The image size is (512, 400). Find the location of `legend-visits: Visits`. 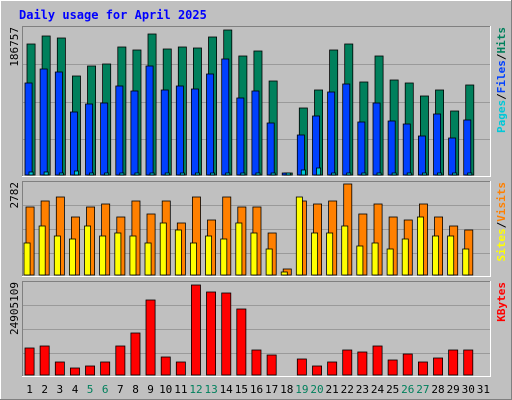

legend-visits: Visits is located at coordinates (501, 202).